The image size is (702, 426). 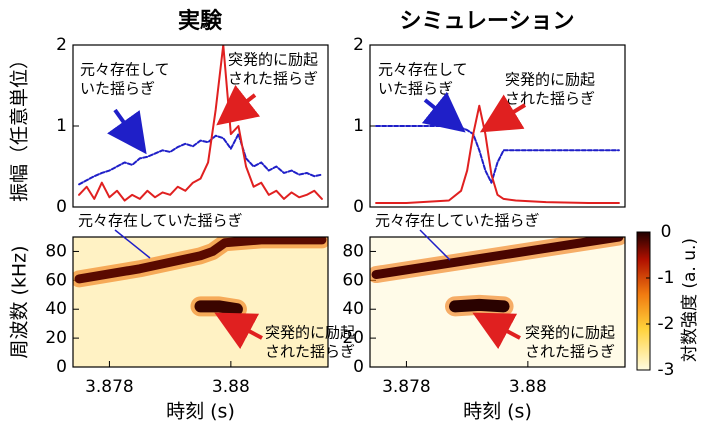 What do you see at coordinates (20, 301) in the screenshot?
I see `y-axis-label: 周波数 (kHz)` at bounding box center [20, 301].